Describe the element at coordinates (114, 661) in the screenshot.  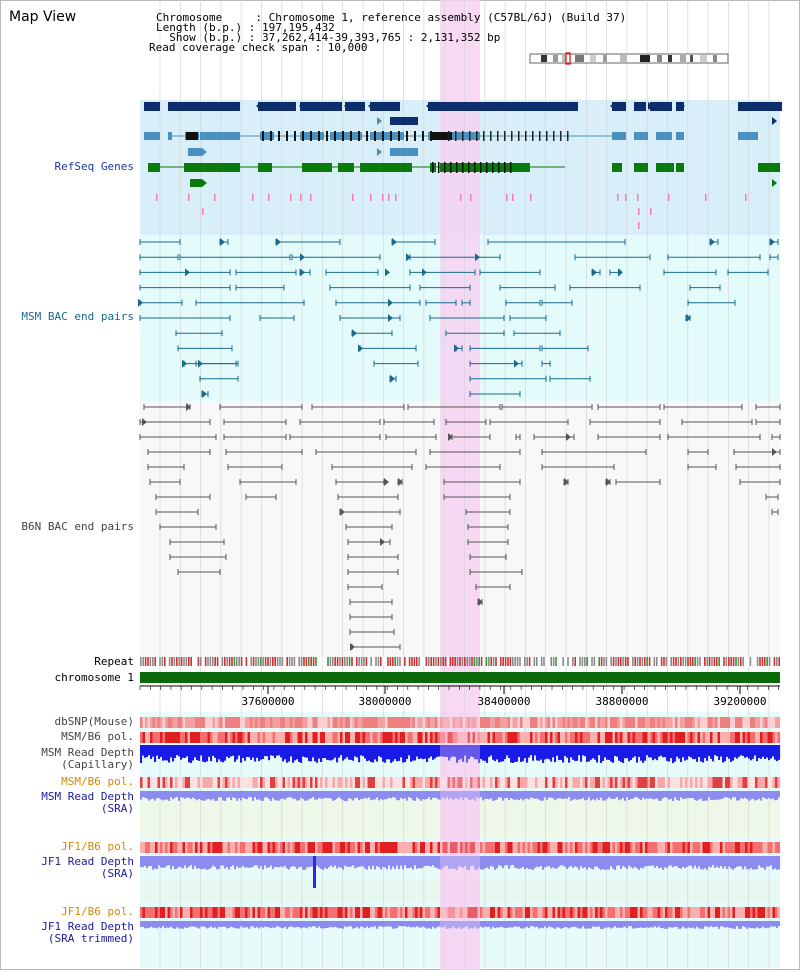
I see `repeat-label: Repeat` at that location.